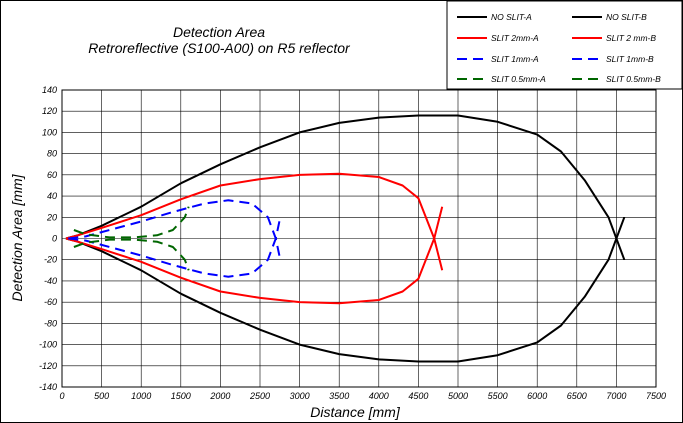 The image size is (683, 423). Describe the element at coordinates (626, 17) in the screenshot. I see `legend-label-no-slit-b: NO SLIT-B` at that location.